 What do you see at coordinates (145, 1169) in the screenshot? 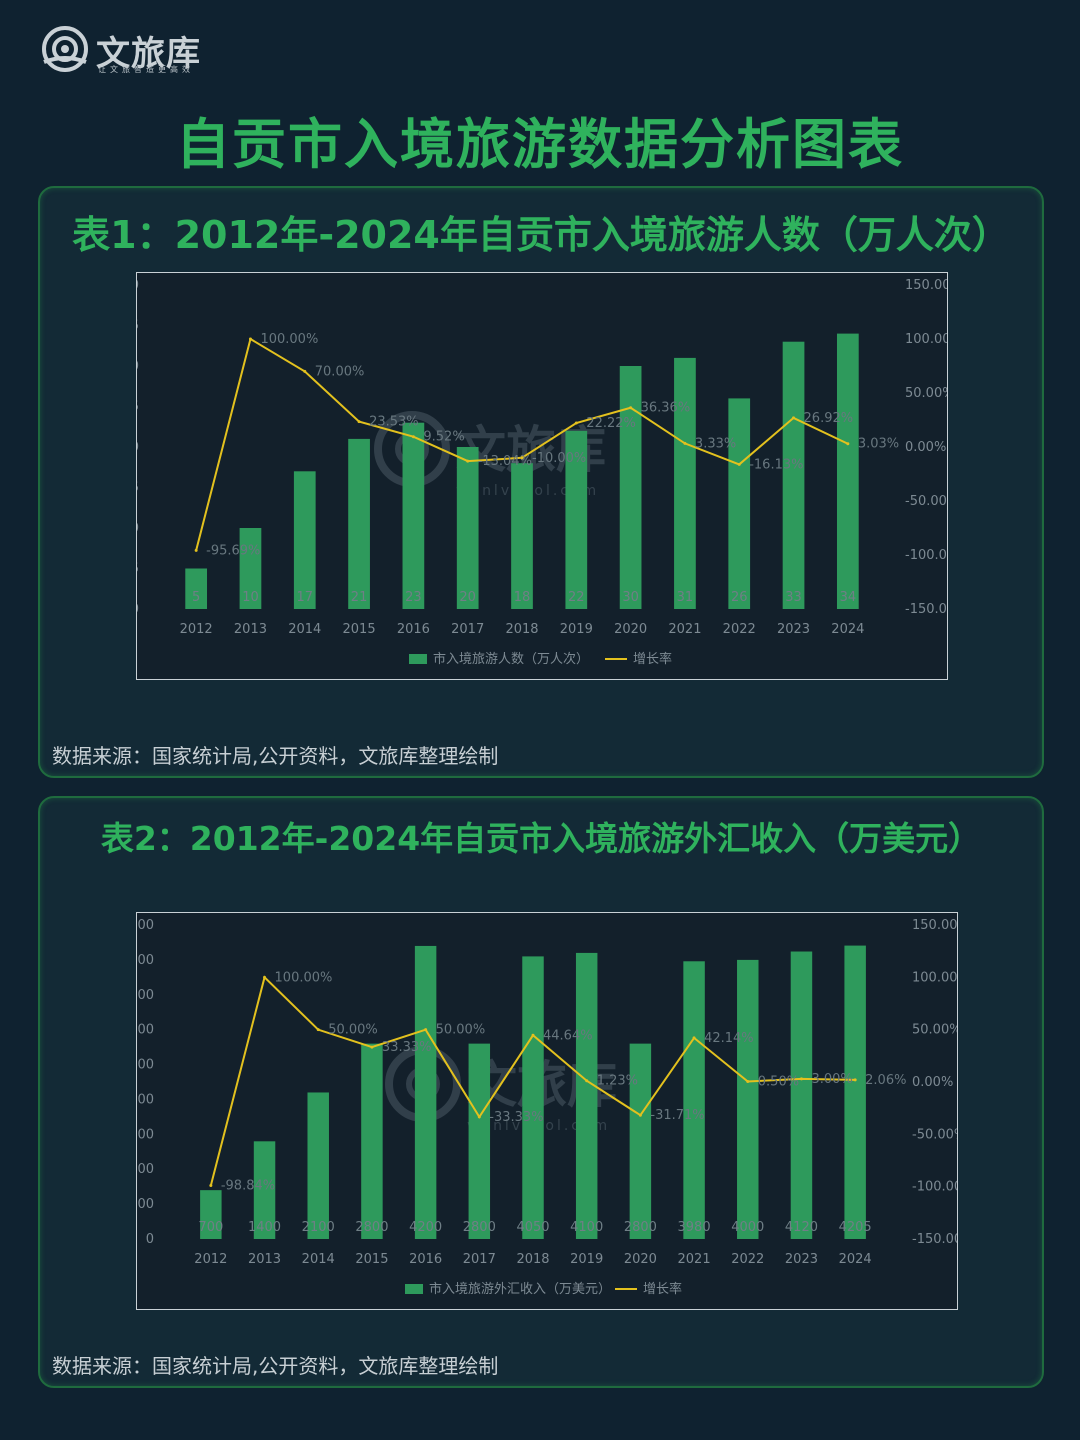
I see `y-left-tick-label: 1000` at bounding box center [145, 1169].